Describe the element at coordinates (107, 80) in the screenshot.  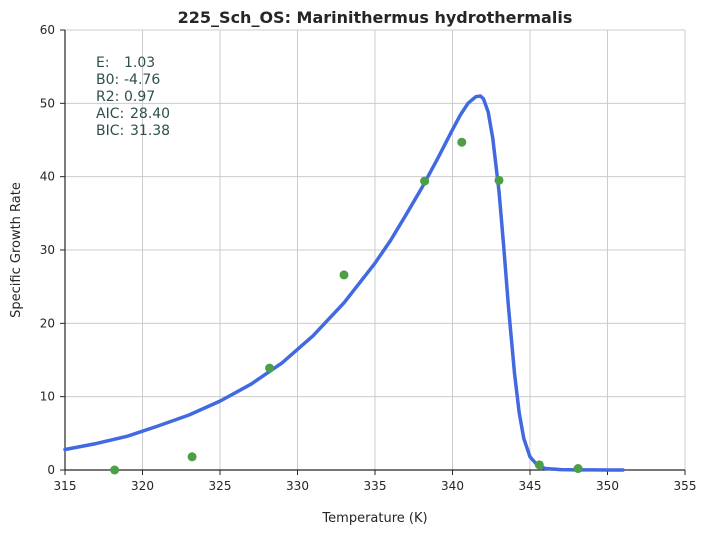
I see `stat-label: B0:` at that location.